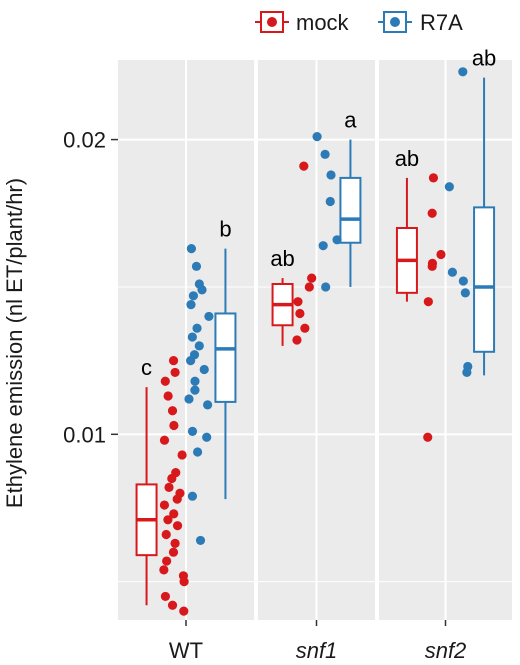 Image resolution: width=520 pixels, height=665 pixels. Describe the element at coordinates (225, 229) in the screenshot. I see `significance-letter: b` at that location.